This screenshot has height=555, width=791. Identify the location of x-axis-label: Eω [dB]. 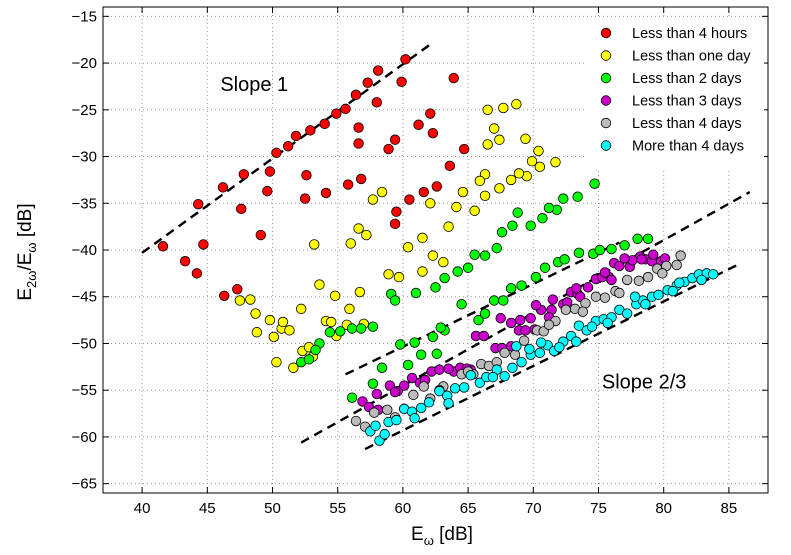
(442, 536).